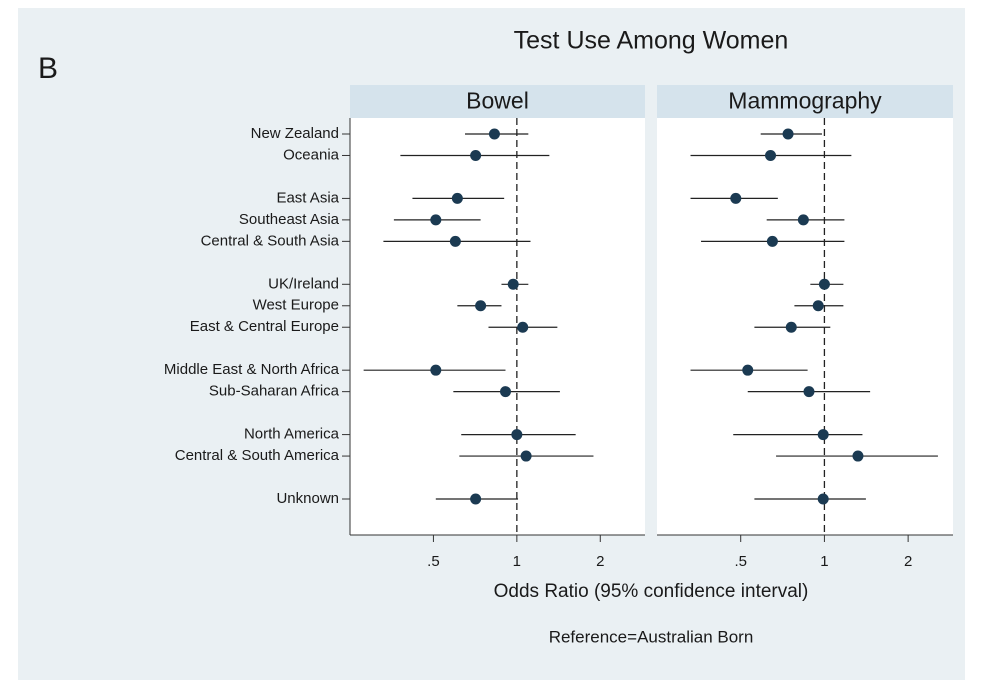  Describe the element at coordinates (264, 326) in the screenshot. I see `y-tick-label: East & Central Europe` at that location.